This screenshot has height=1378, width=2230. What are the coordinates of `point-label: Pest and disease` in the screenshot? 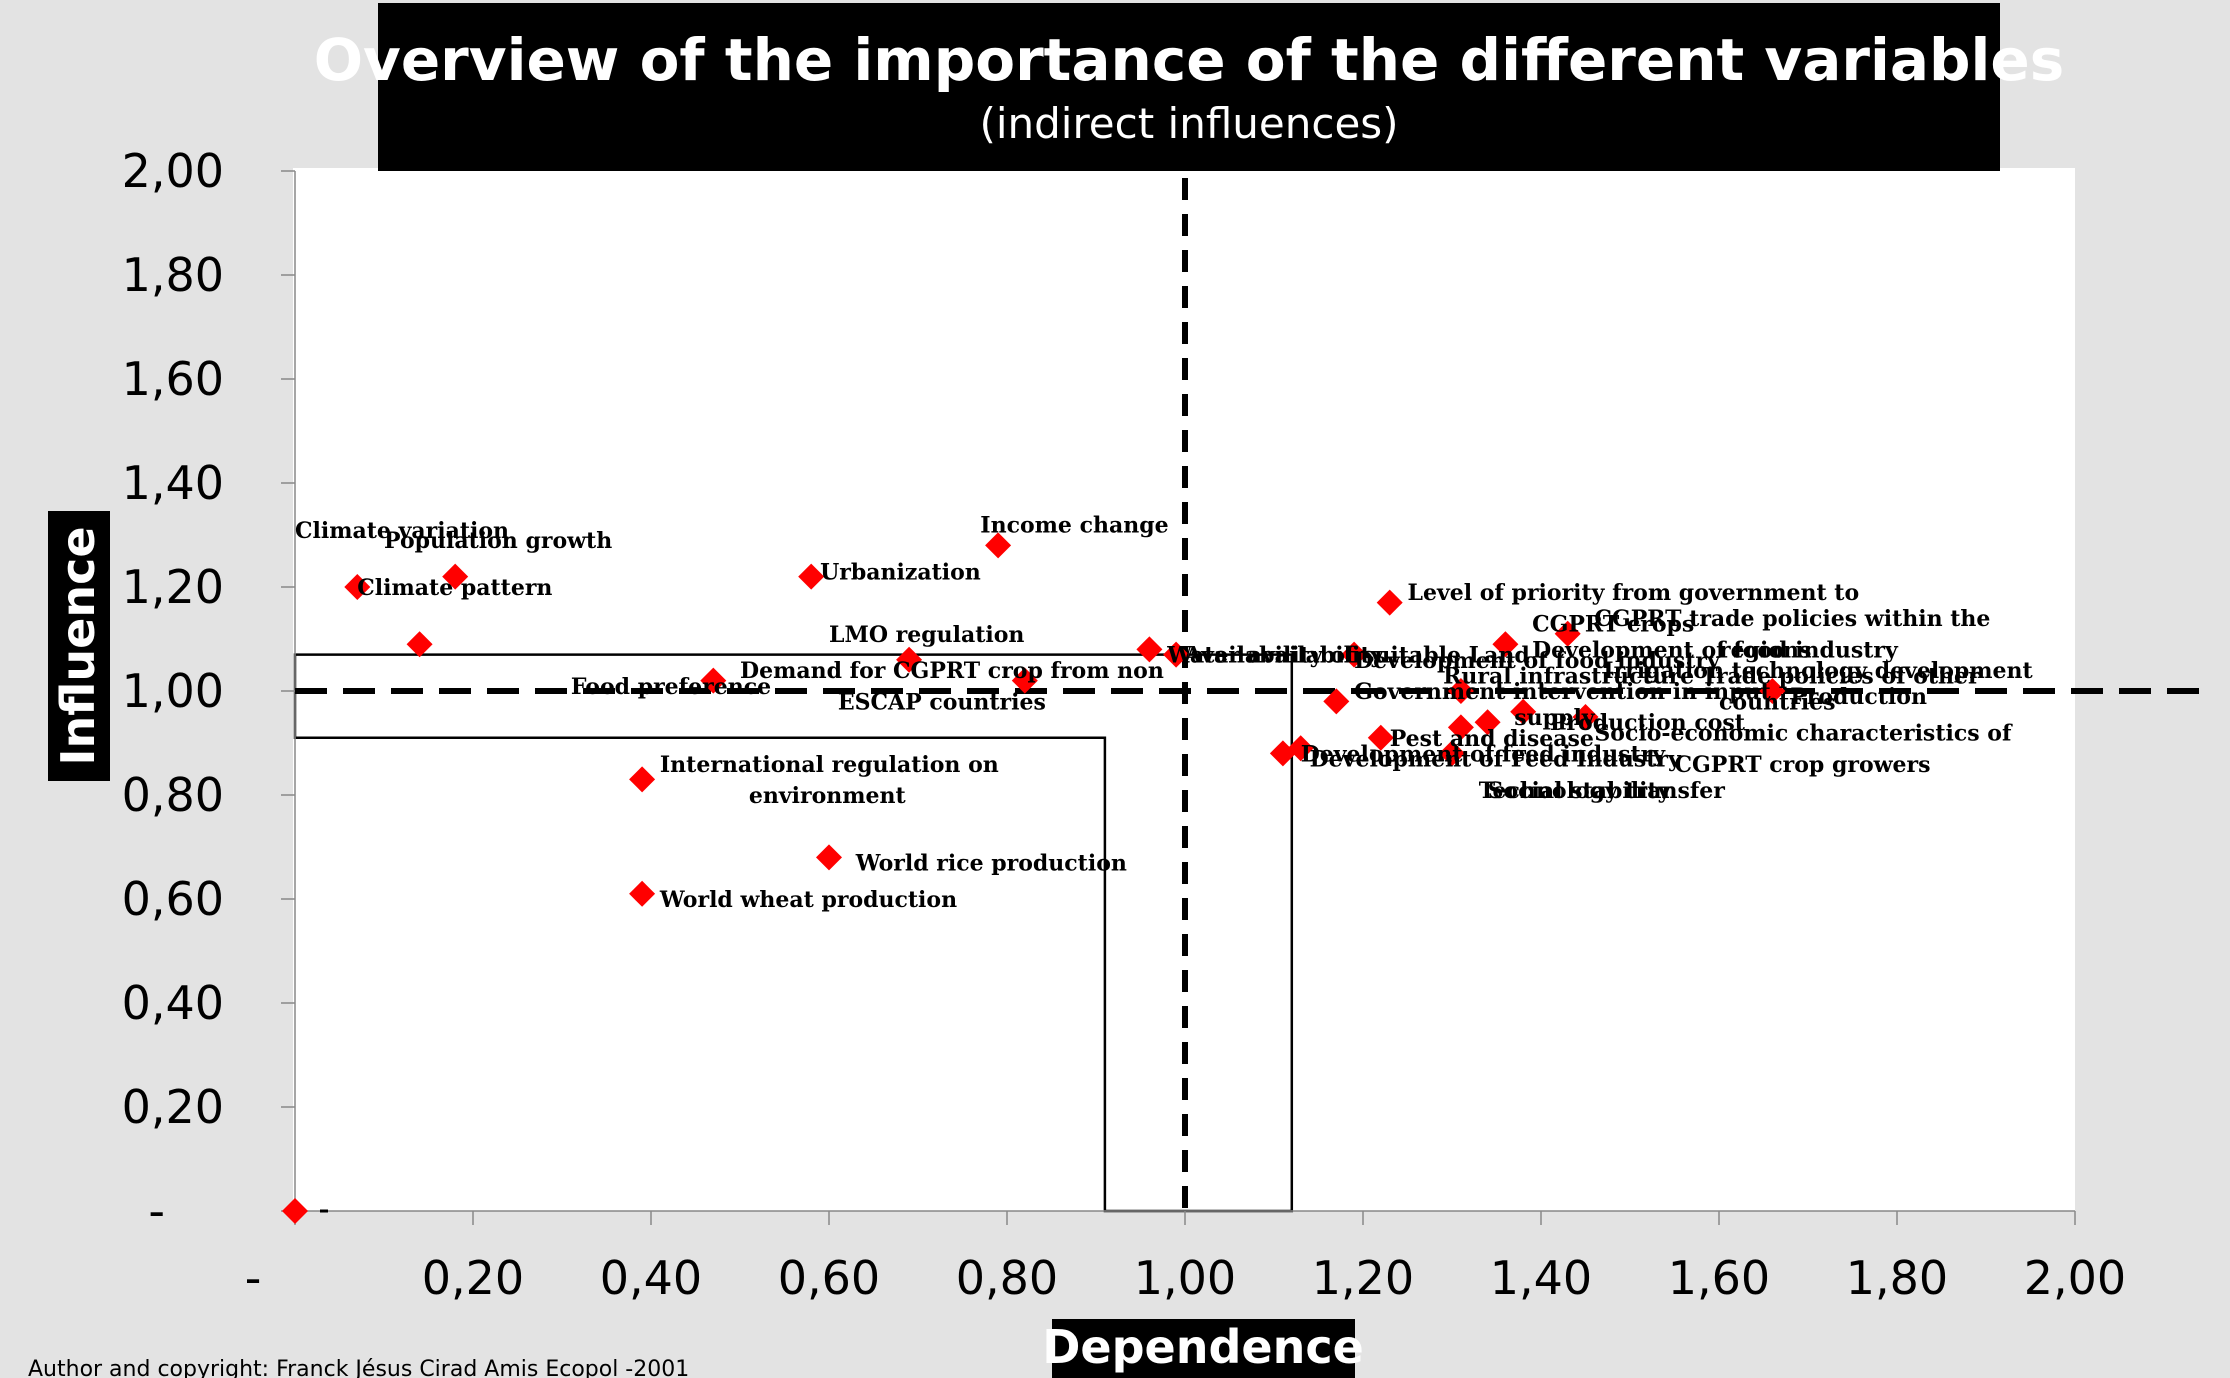 It's located at (1492, 739).